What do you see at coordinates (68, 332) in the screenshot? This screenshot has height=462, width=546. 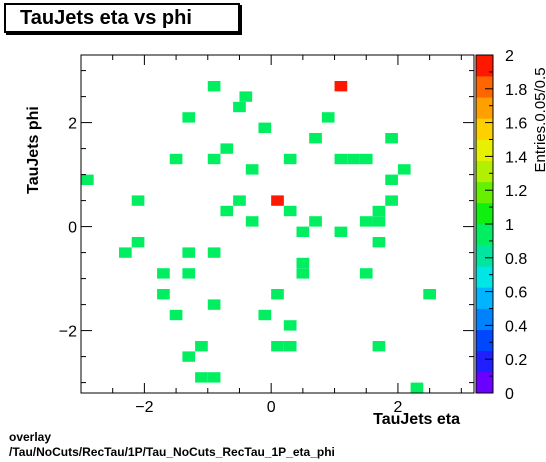 I see `y-tick-label: −2` at bounding box center [68, 332].